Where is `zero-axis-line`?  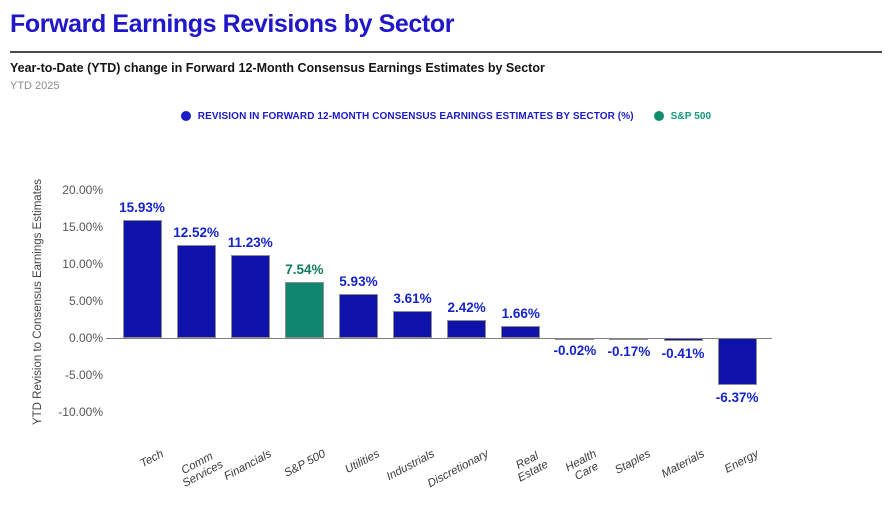
zero-axis-line is located at coordinates (439, 338).